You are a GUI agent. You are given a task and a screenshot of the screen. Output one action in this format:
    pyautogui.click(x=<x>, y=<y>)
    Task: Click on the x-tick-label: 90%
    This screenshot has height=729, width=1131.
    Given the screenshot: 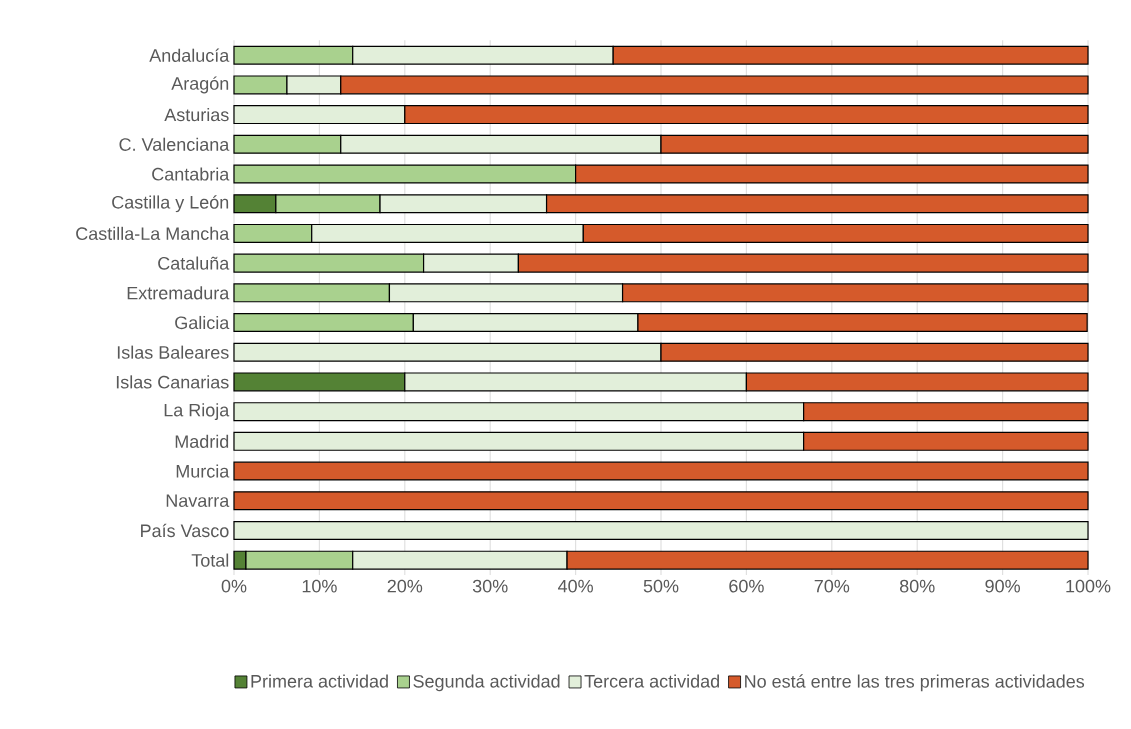 What is the action you would take?
    pyautogui.click(x=1002, y=586)
    